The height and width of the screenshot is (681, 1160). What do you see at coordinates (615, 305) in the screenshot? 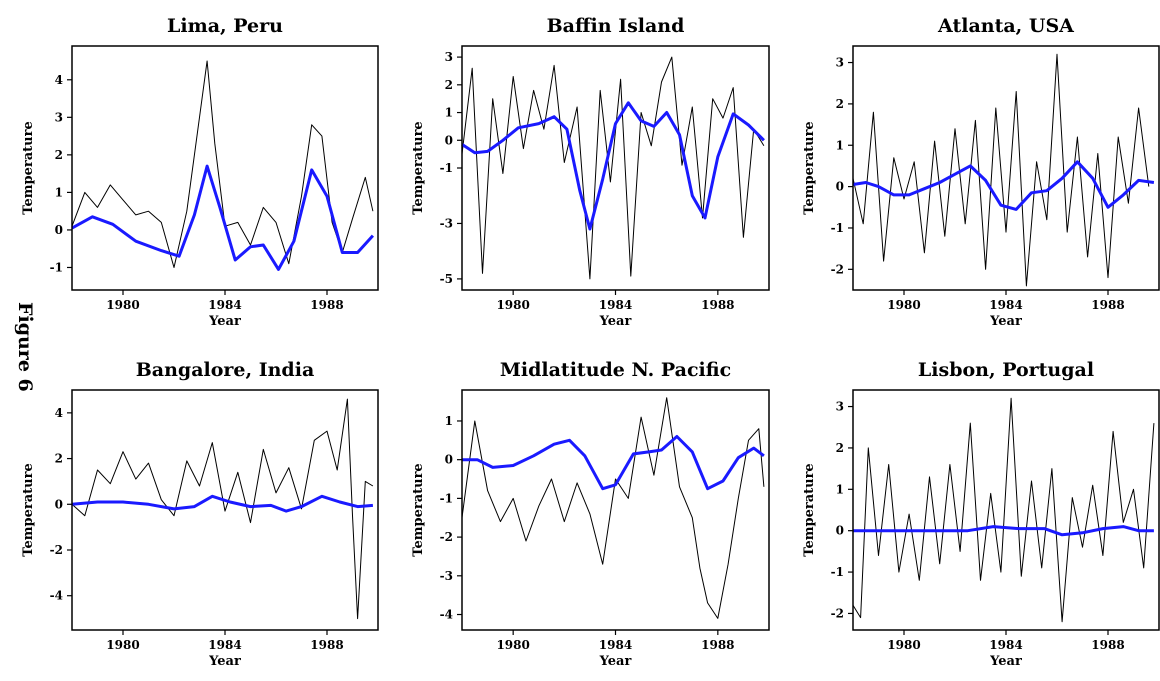
I see `panel-2-x-tick-label: 1984` at bounding box center [615, 305].